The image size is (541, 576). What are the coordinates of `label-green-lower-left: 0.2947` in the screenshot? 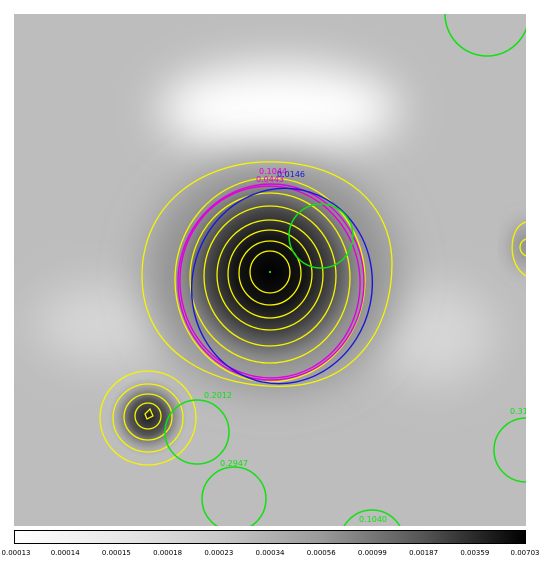 It's located at (234, 463).